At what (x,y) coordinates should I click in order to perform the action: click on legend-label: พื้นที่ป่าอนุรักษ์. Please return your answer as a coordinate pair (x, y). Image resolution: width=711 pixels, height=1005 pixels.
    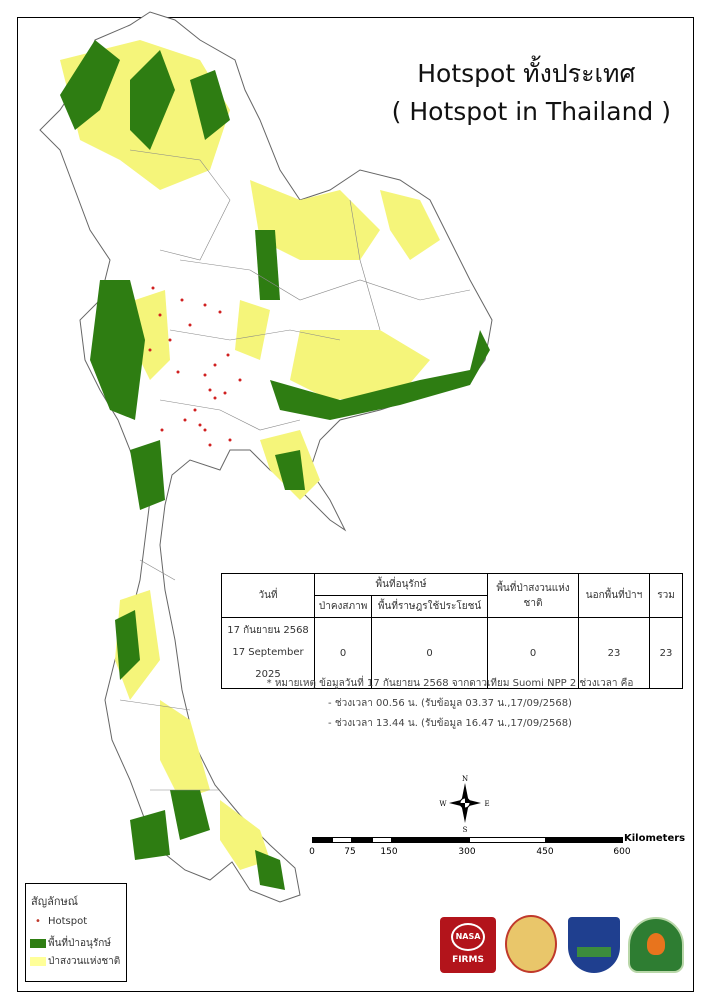
    Looking at the image, I should click on (79, 943).